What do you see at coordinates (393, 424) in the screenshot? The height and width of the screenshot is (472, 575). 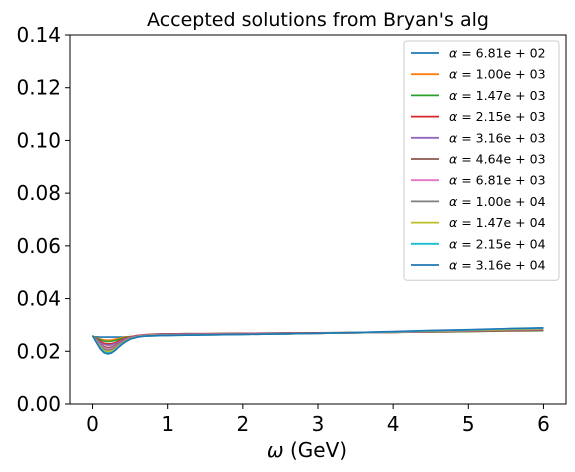 I see `x-tick-label: 4` at bounding box center [393, 424].